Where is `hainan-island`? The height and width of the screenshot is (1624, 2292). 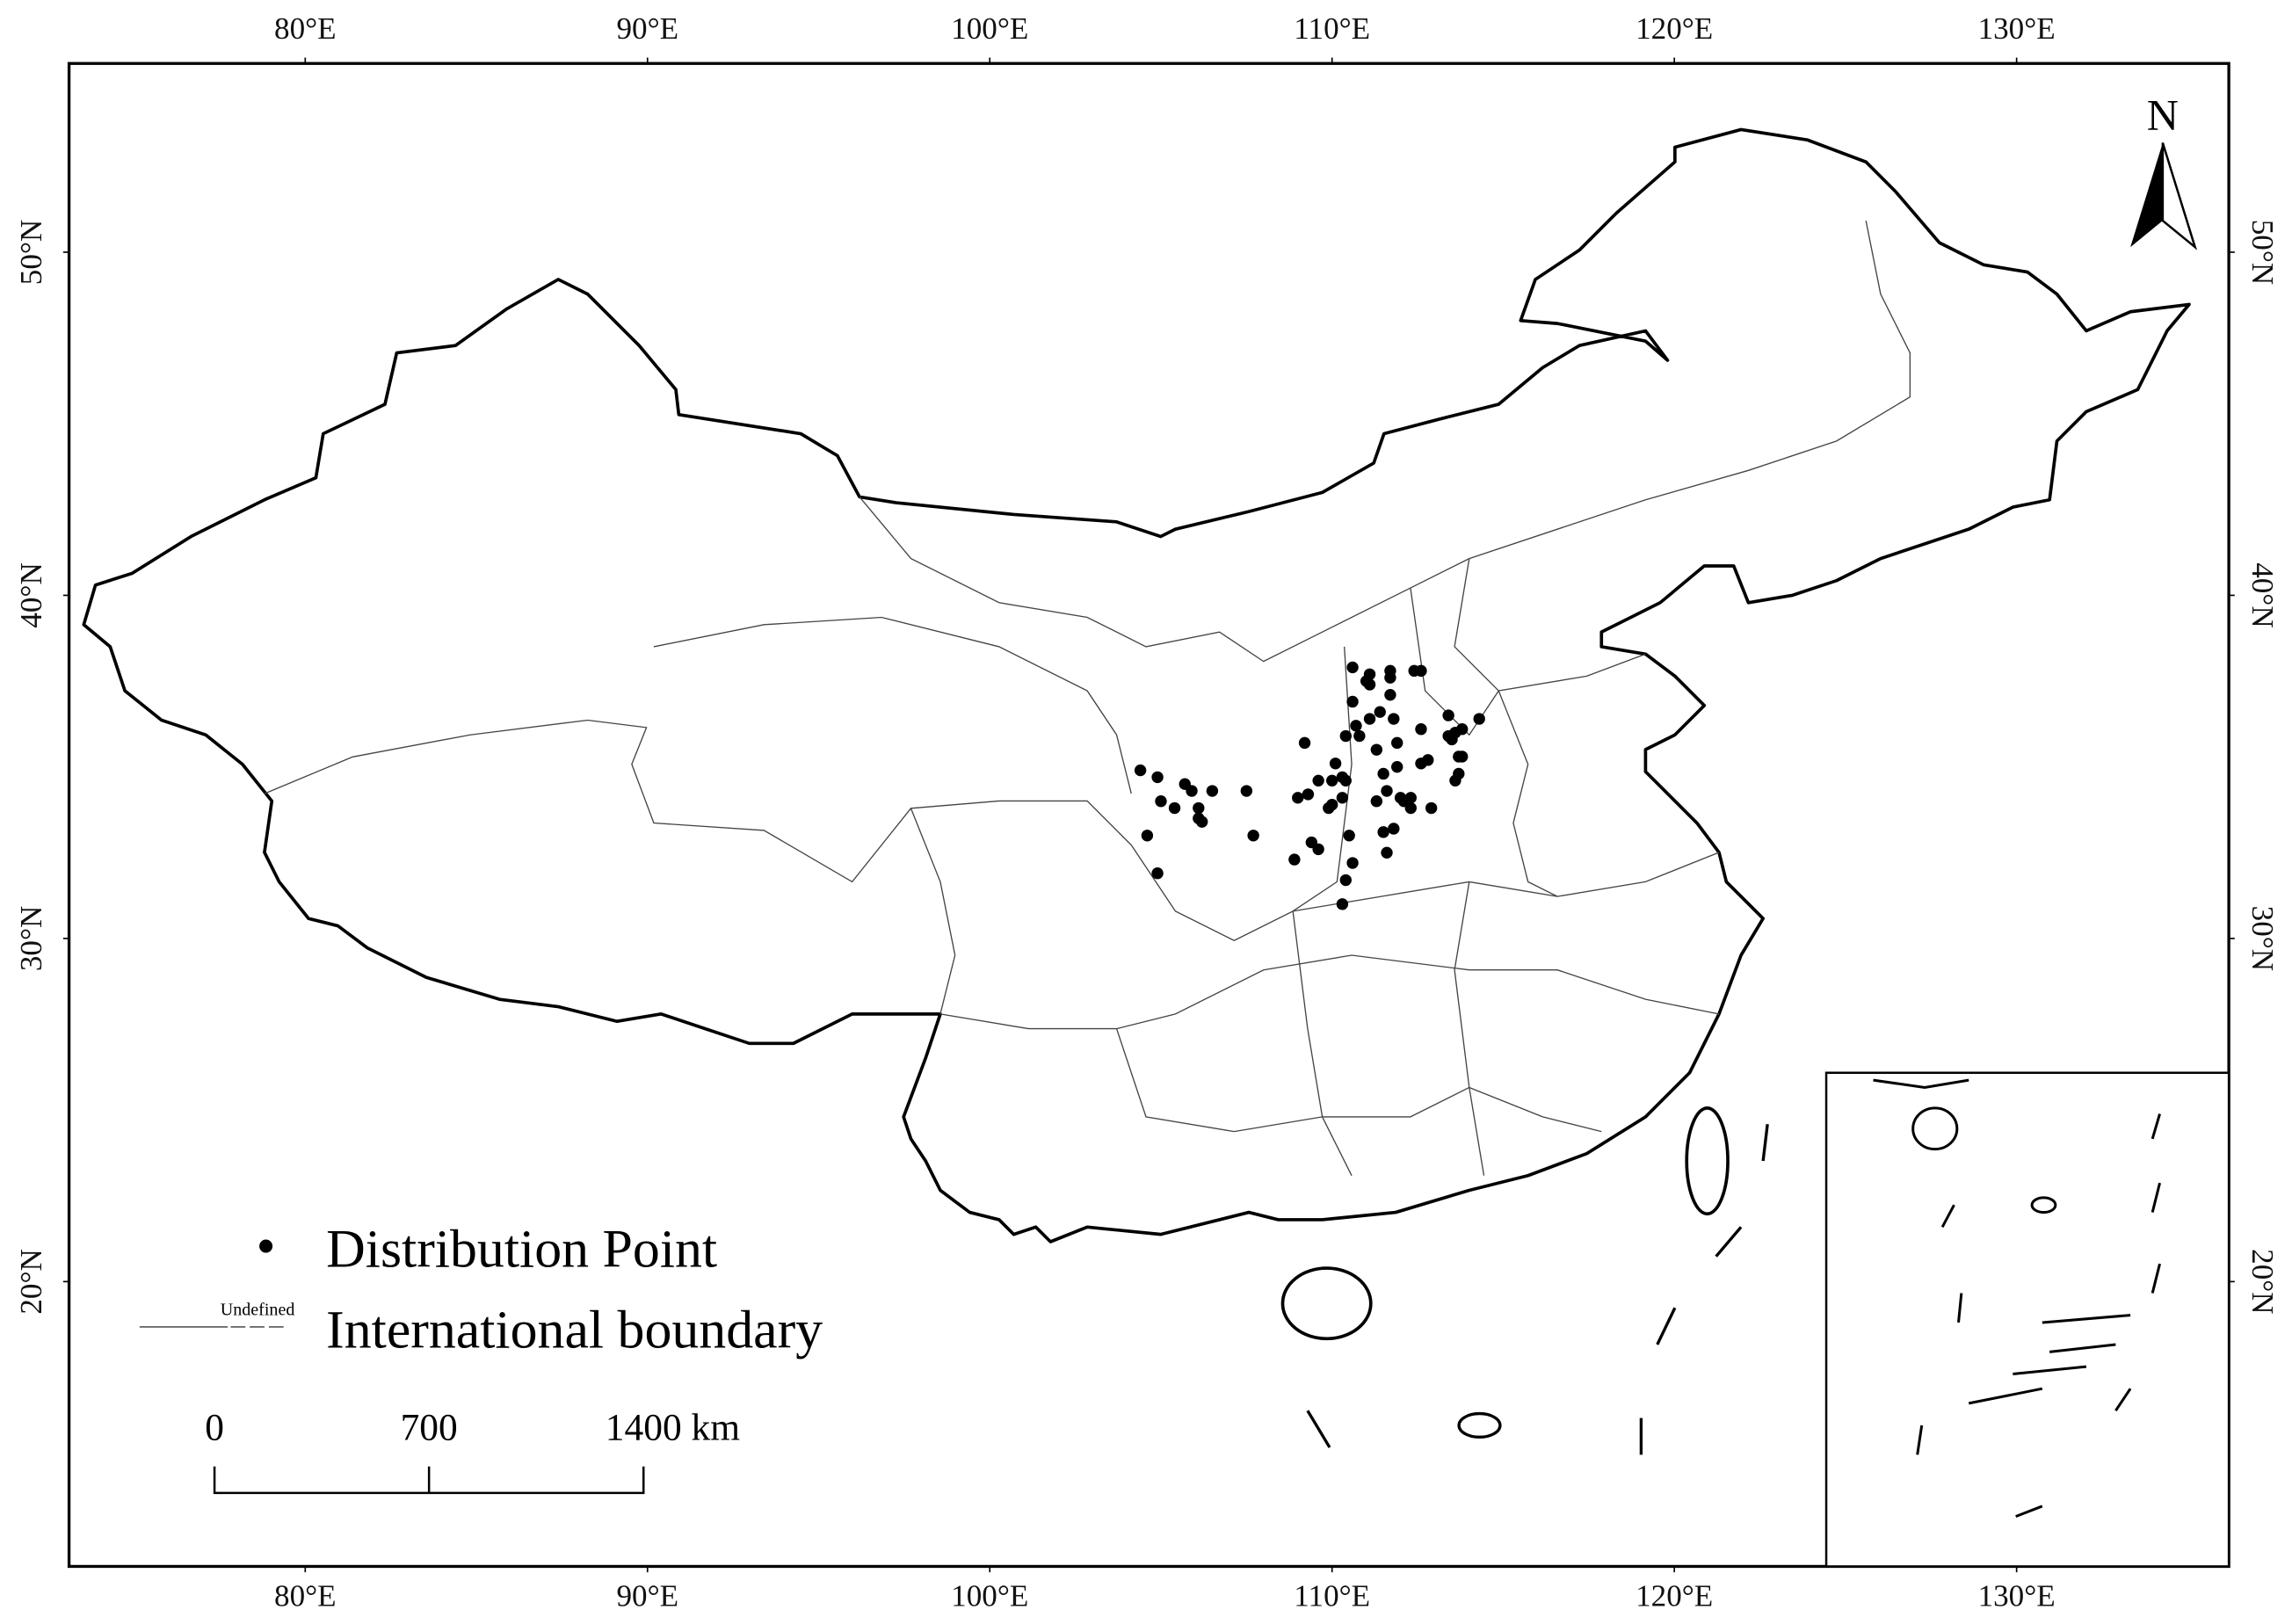
hainan-island is located at coordinates (1326, 1304).